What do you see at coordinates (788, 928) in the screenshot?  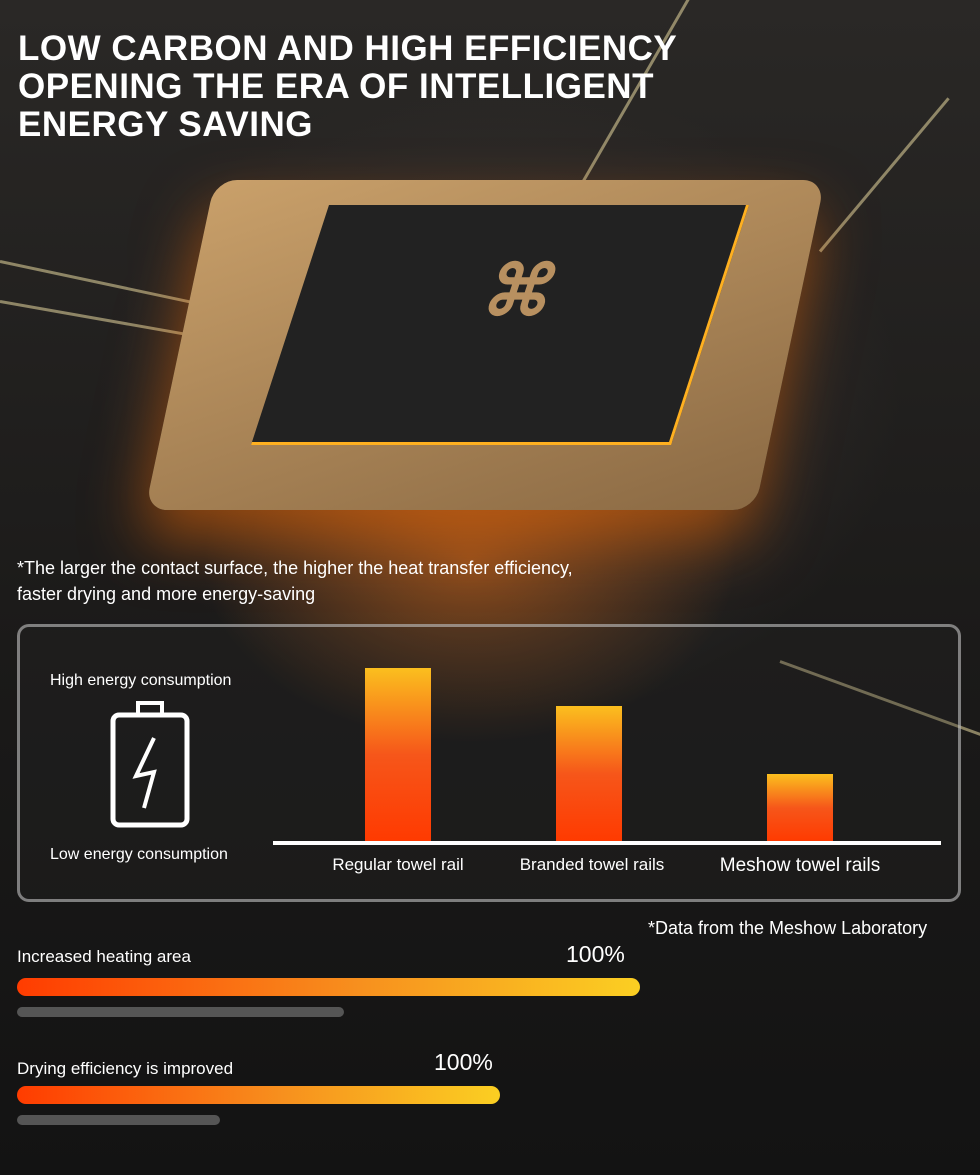 I see `source-note: *Data from the Meshow Laboratory` at bounding box center [788, 928].